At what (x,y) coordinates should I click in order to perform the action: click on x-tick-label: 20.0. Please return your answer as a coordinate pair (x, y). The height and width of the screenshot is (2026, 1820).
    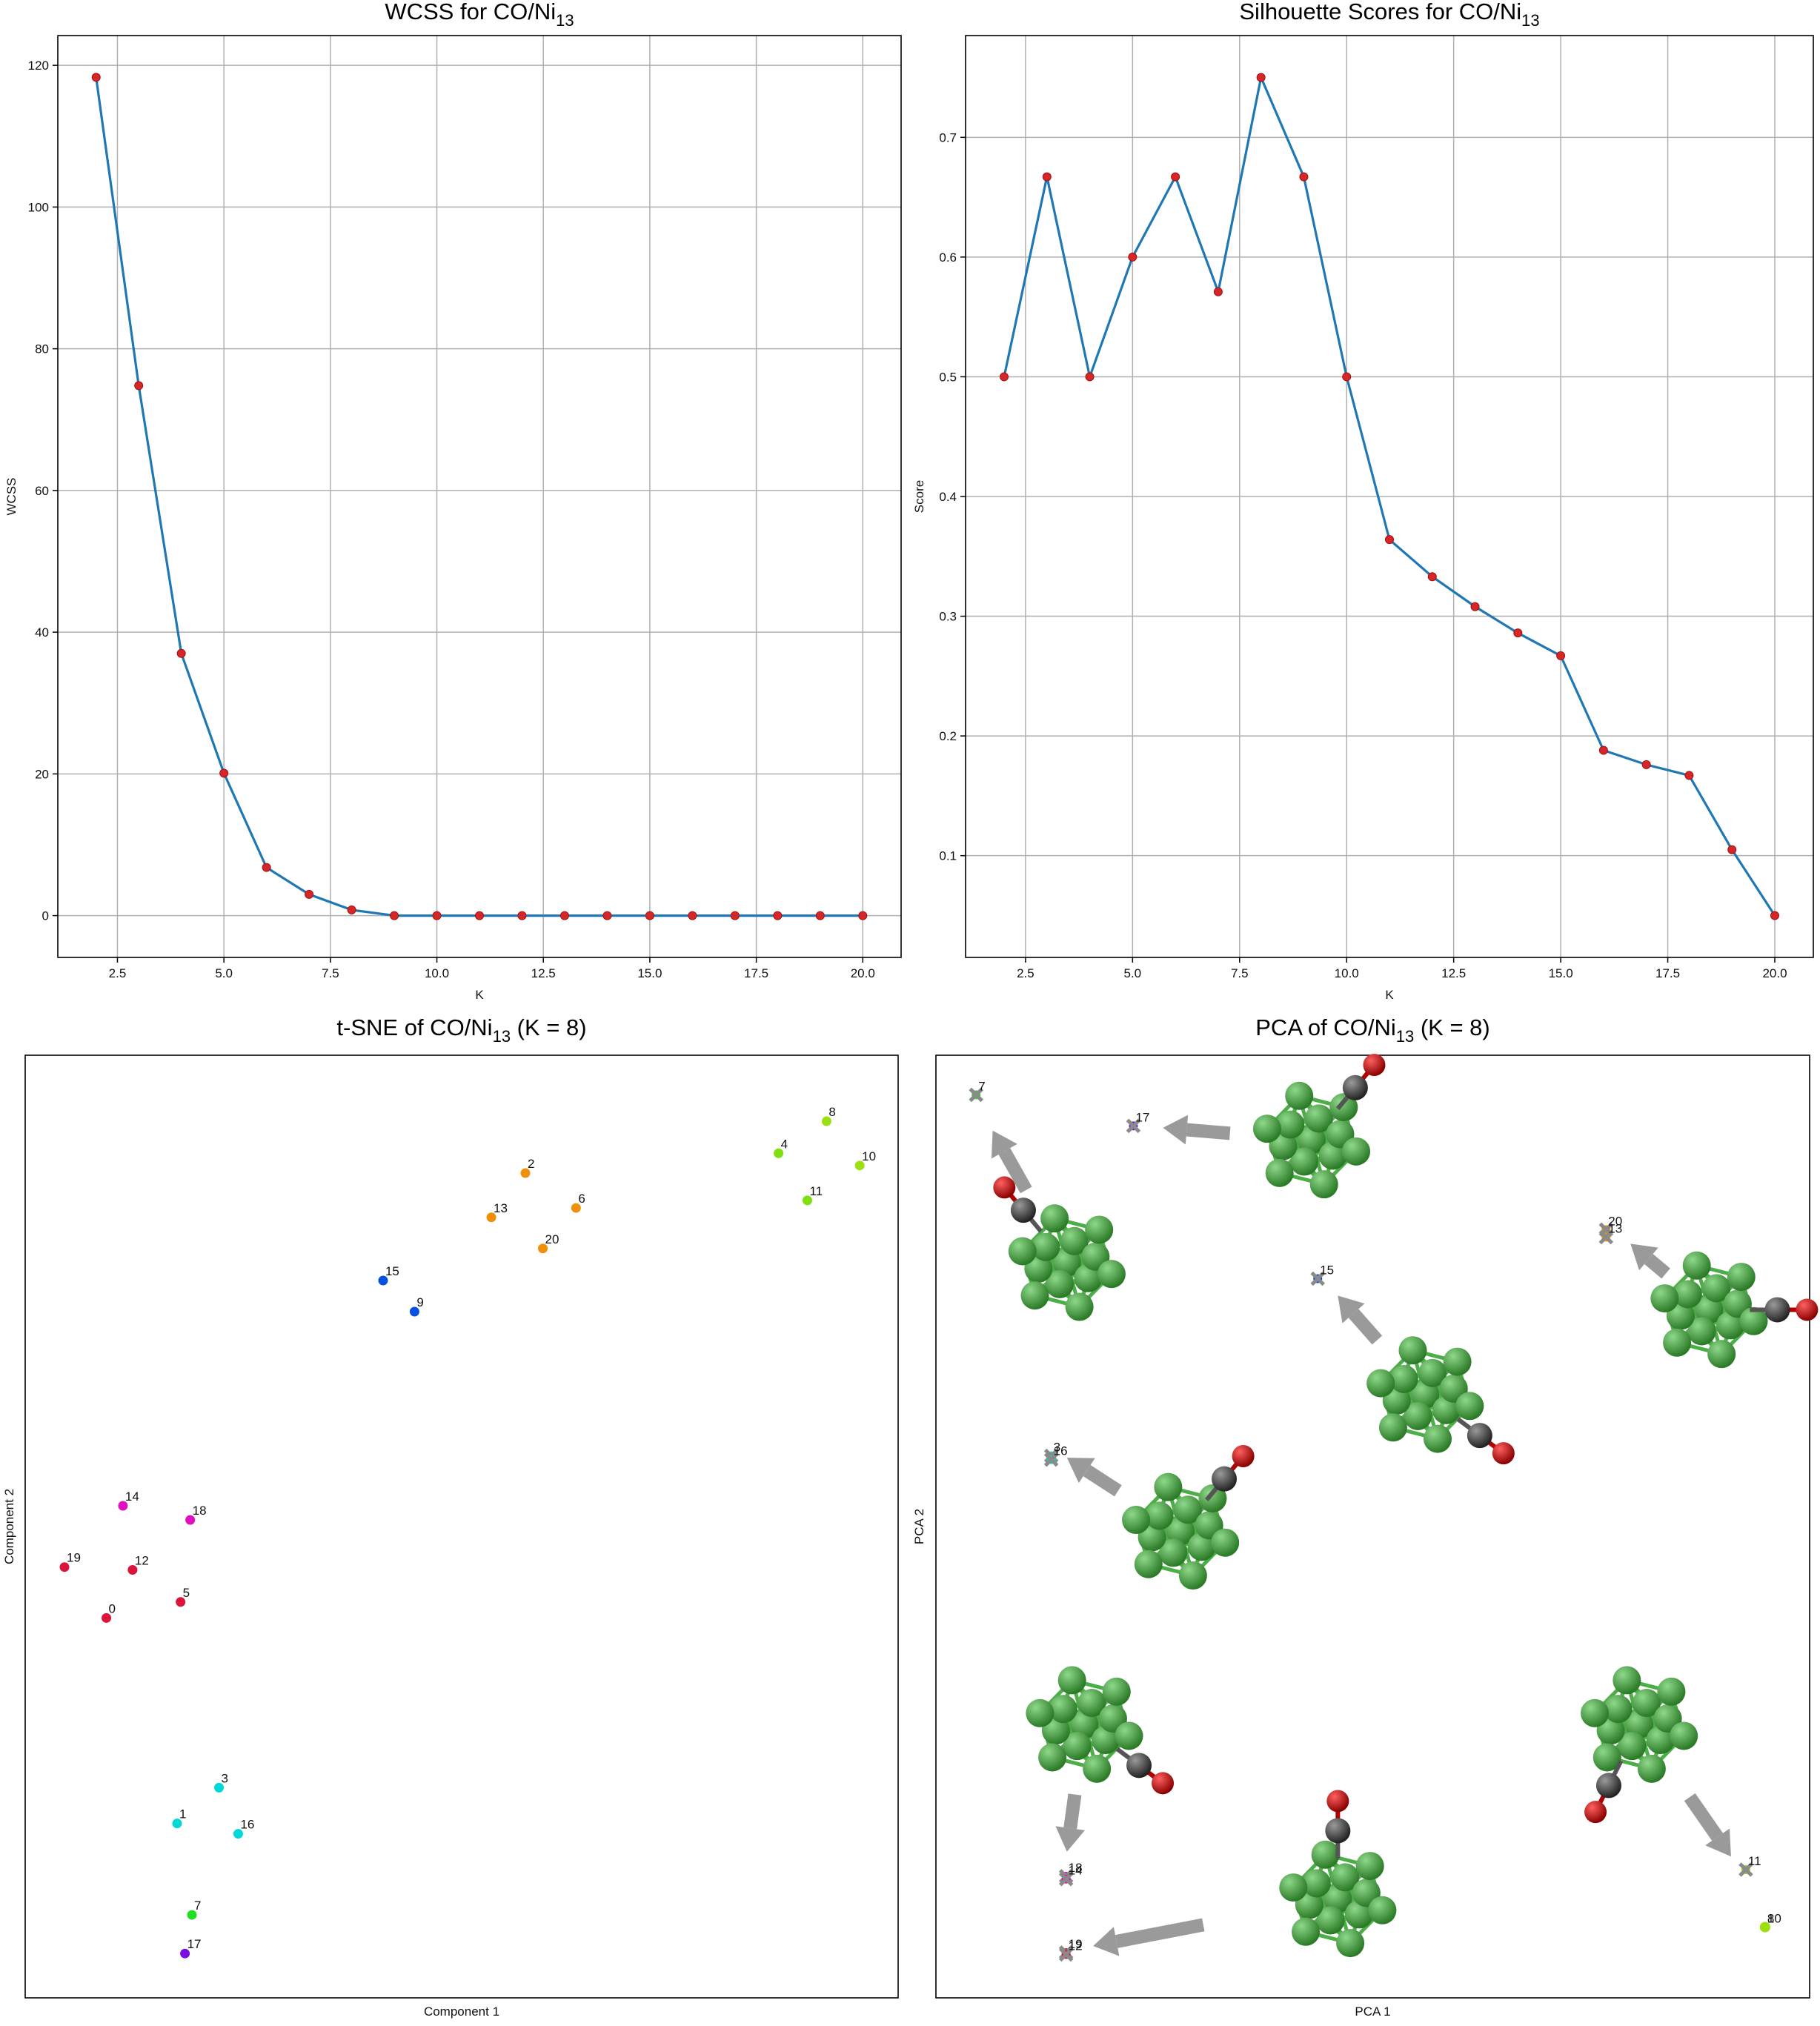
    Looking at the image, I should click on (1775, 973).